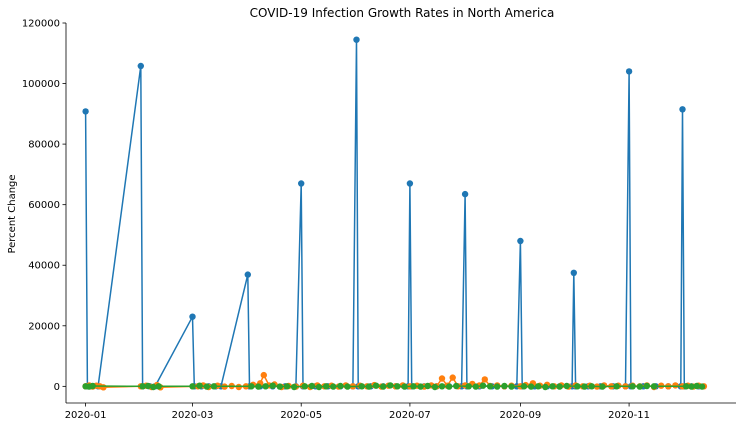 The image size is (743, 427). I want to click on x-tick-label: 2020-07, so click(410, 415).